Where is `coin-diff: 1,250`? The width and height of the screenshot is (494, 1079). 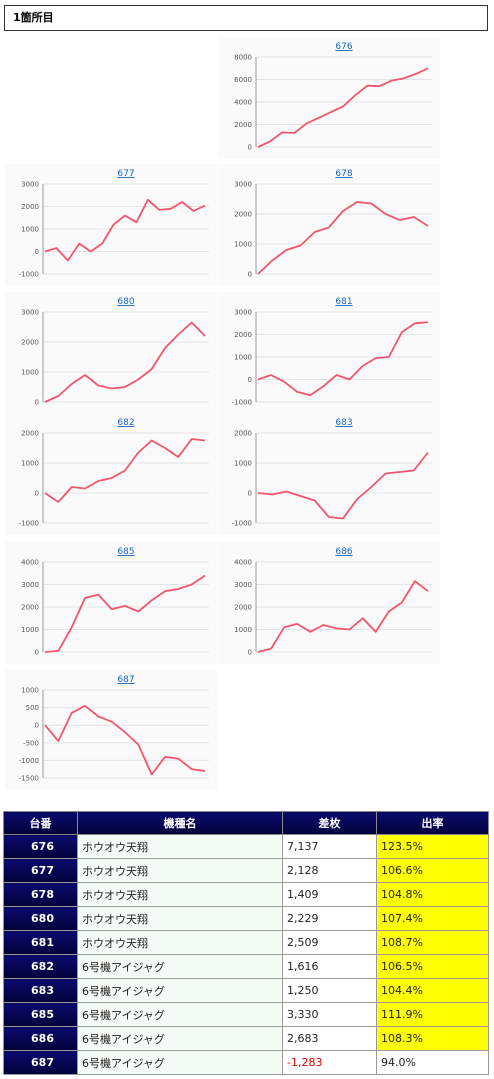
coin-diff: 1,250 is located at coordinates (329, 990).